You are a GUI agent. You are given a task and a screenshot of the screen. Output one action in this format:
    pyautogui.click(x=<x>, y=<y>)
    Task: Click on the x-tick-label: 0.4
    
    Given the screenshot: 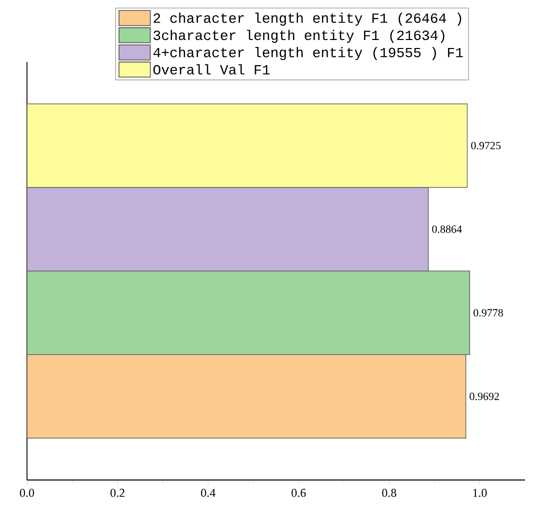 What is the action you would take?
    pyautogui.click(x=208, y=492)
    